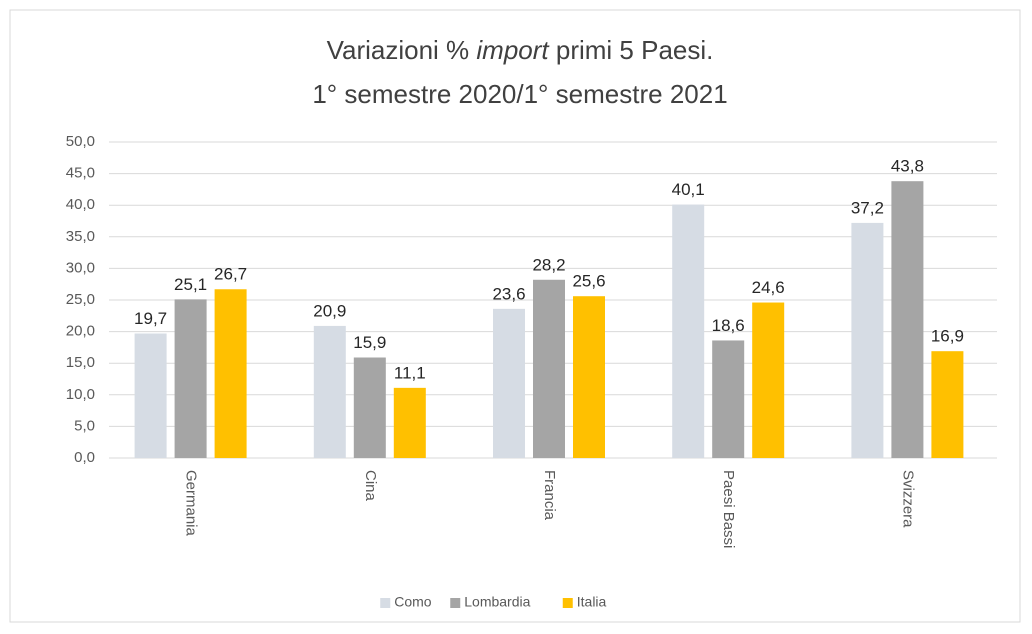  What do you see at coordinates (230, 274) in the screenshot?
I see `data-label: 26,7` at bounding box center [230, 274].